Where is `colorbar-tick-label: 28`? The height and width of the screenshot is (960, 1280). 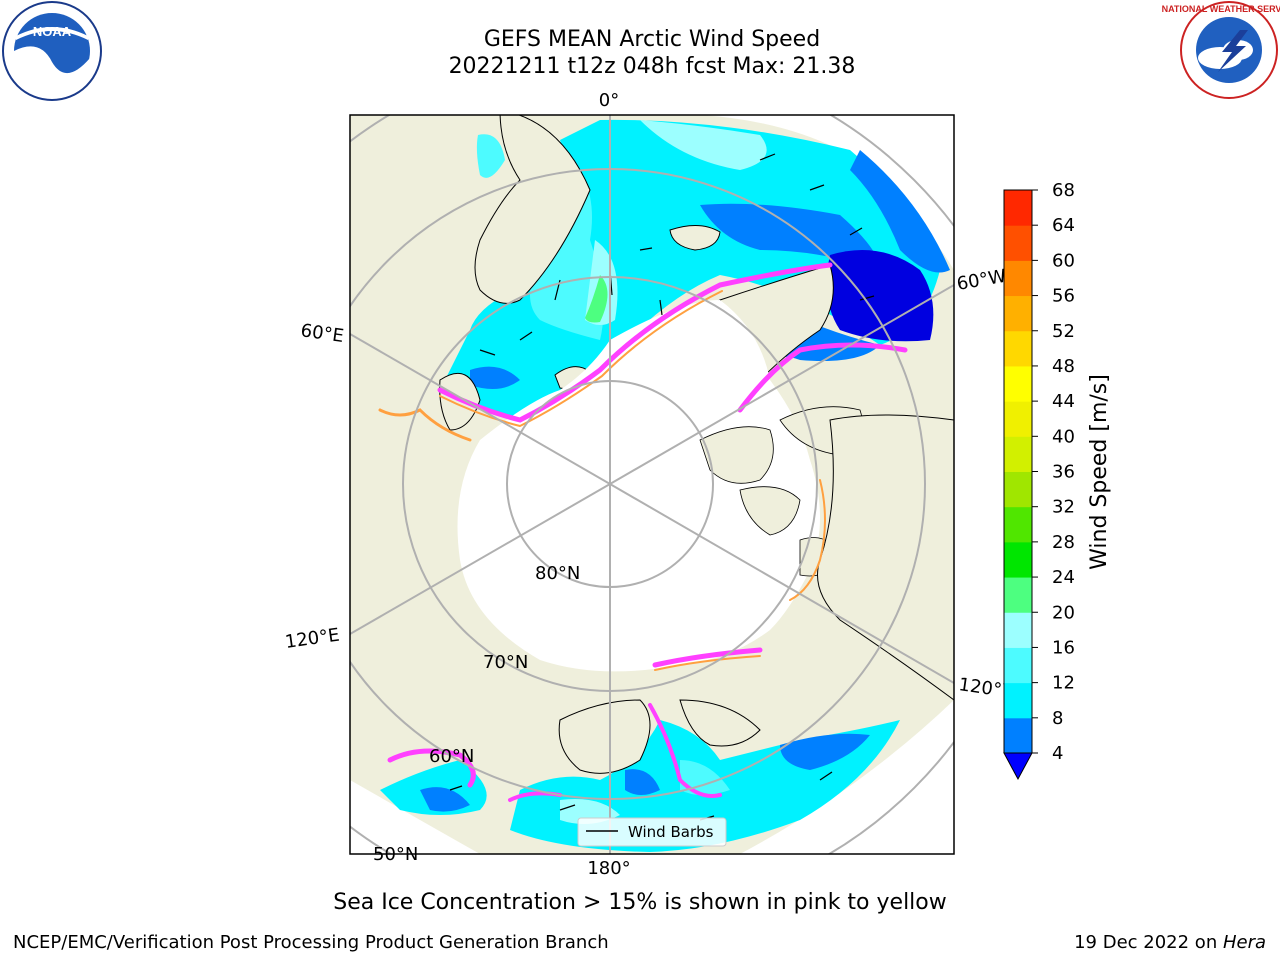 colorbar-tick-label: 28 is located at coordinates (1063, 542).